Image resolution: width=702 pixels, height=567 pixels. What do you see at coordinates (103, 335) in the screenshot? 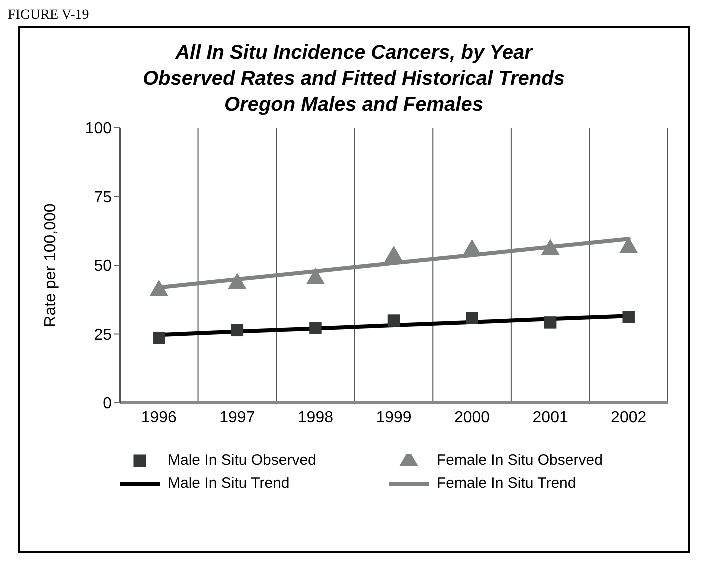
I see `y-tick-label: 25` at bounding box center [103, 335].